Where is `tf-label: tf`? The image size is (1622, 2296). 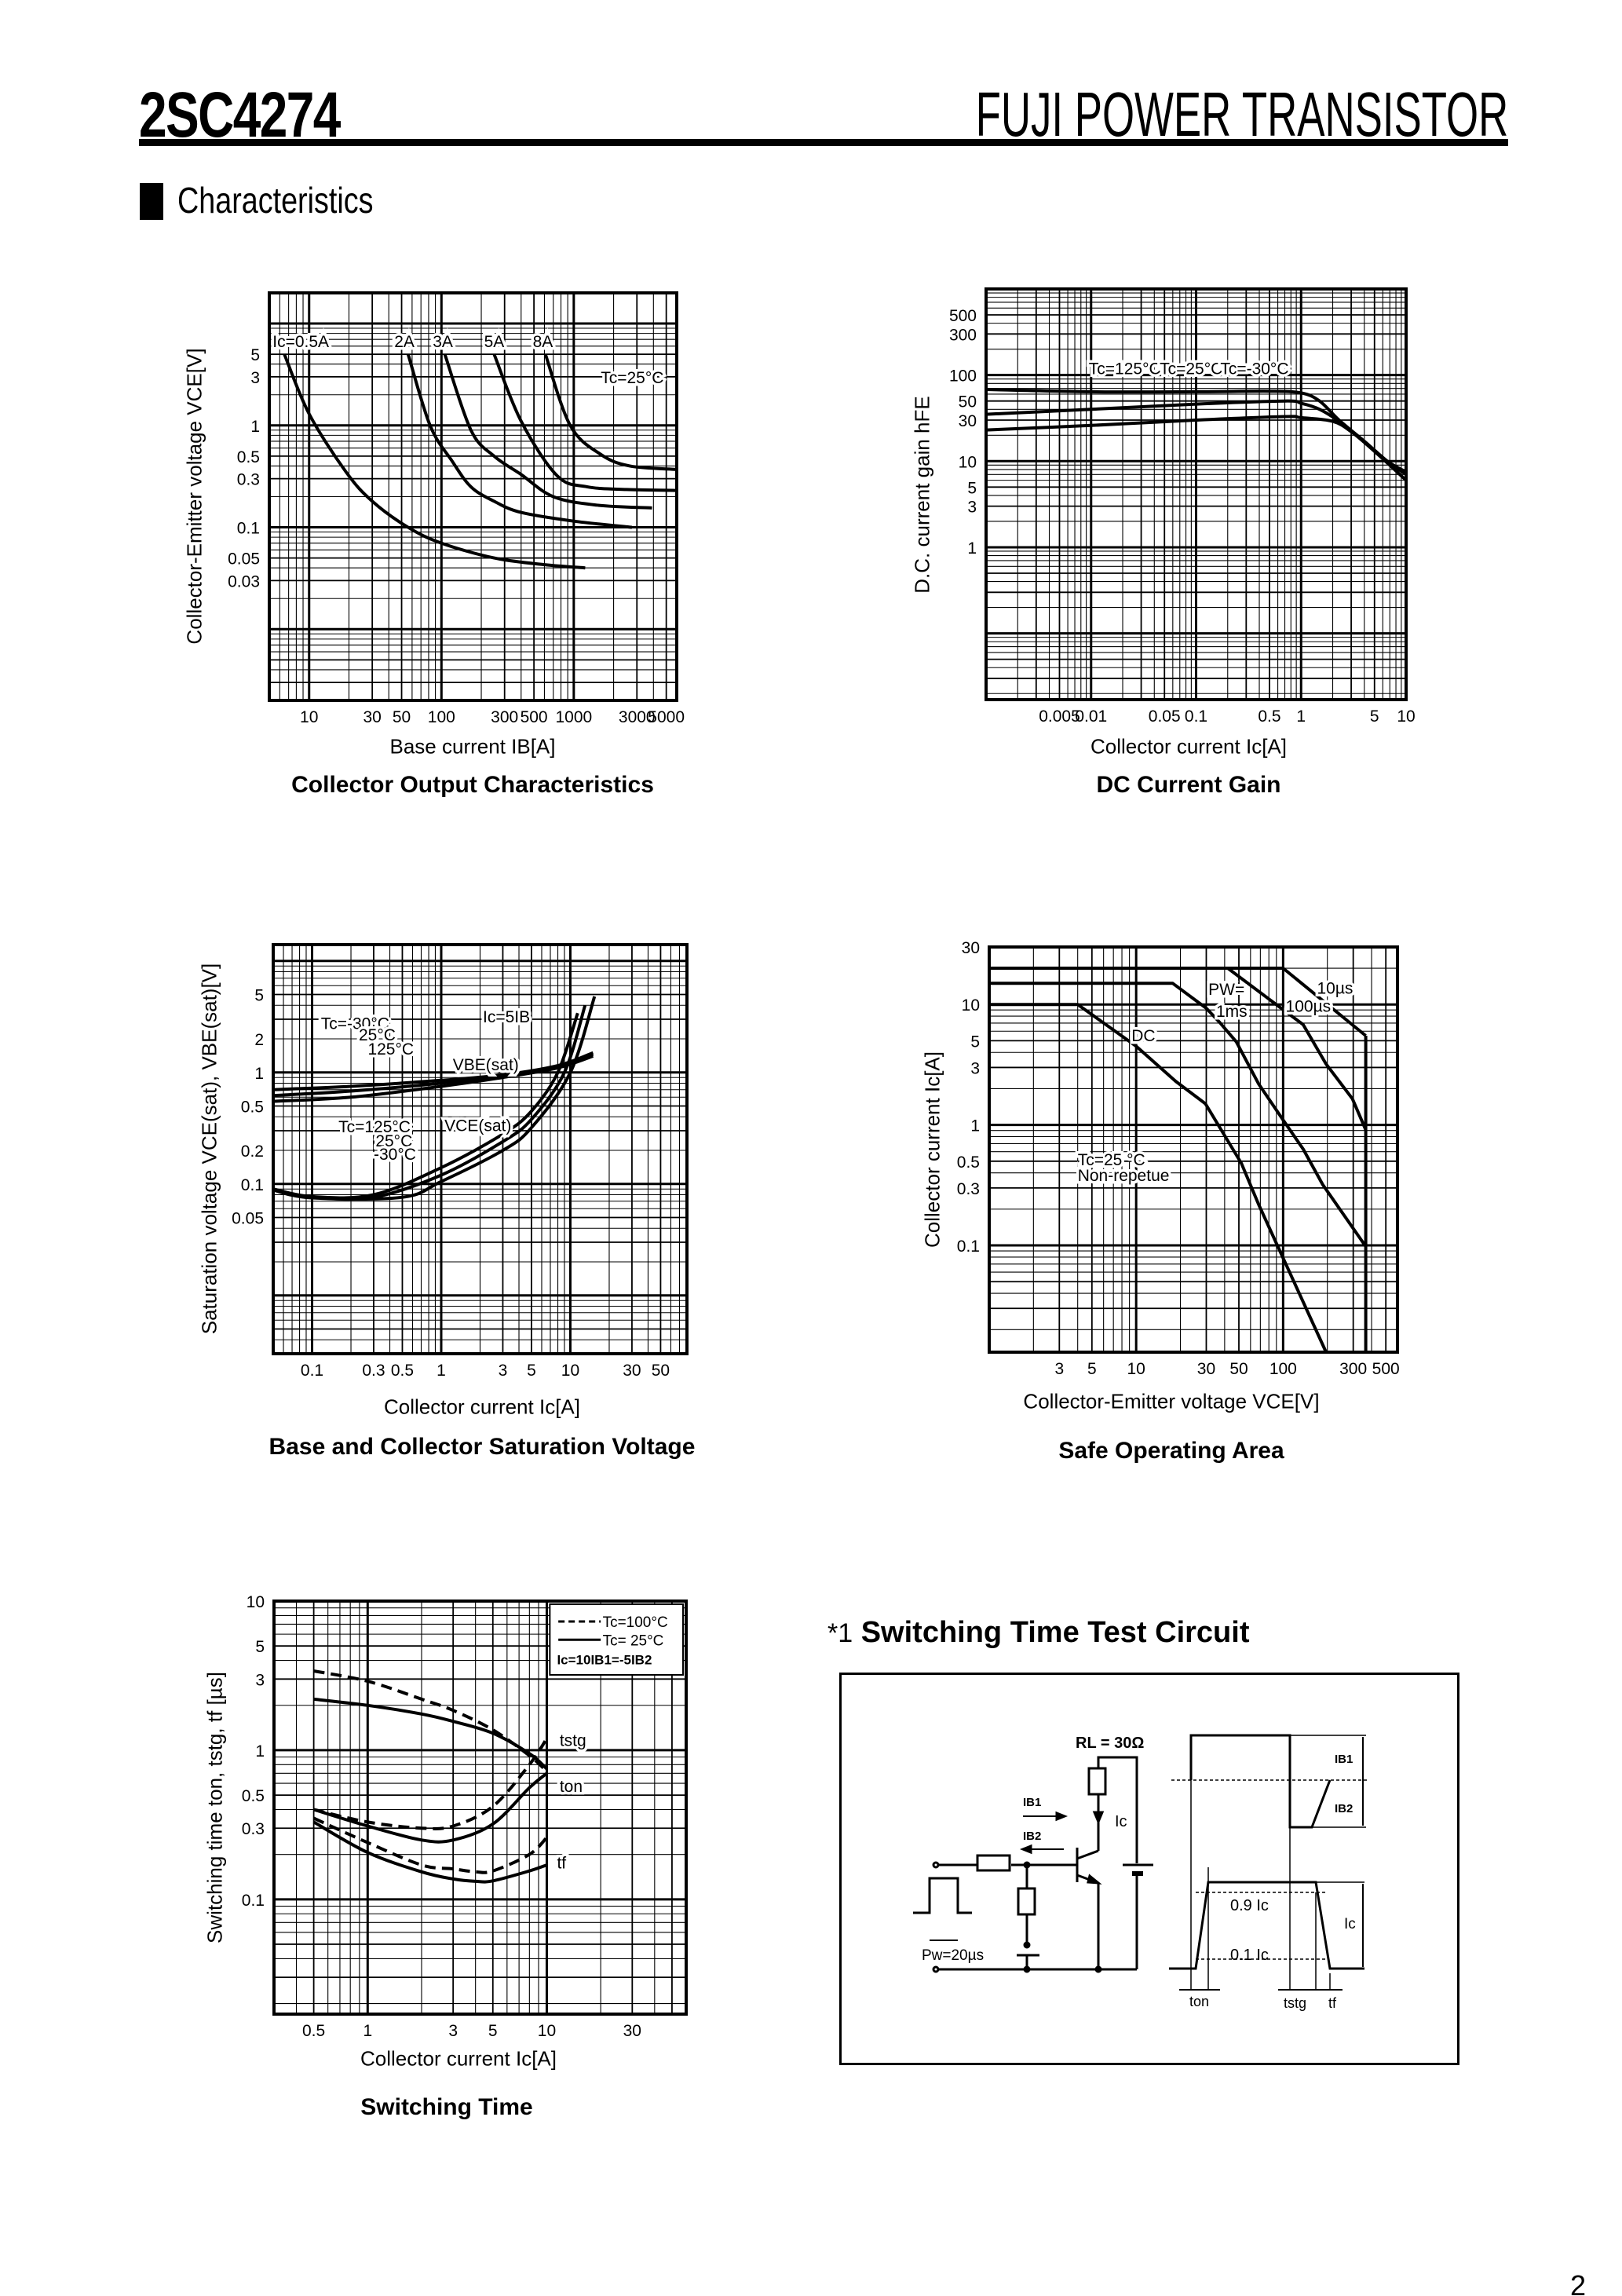 tf-label: tf is located at coordinates (1332, 2003).